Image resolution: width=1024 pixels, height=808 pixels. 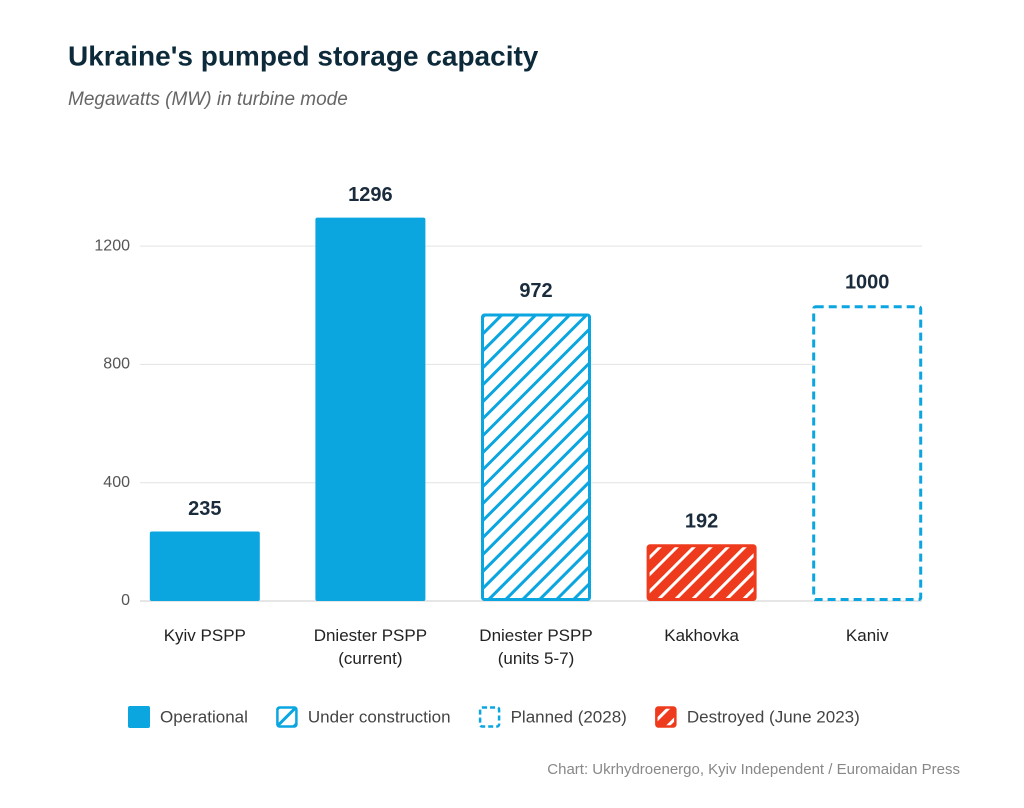 What do you see at coordinates (204, 509) in the screenshot?
I see `value-label: 235` at bounding box center [204, 509].